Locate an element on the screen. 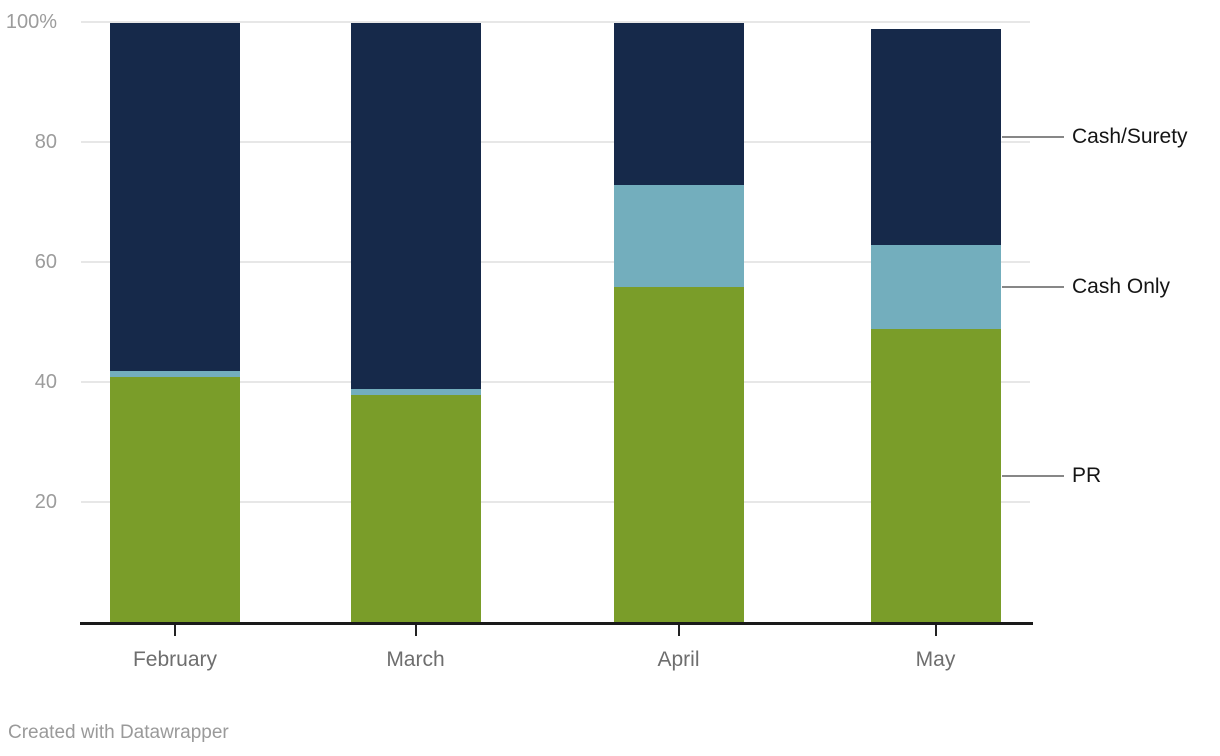 This screenshot has height=756, width=1220. x-axis-label-march: March is located at coordinates (415, 659).